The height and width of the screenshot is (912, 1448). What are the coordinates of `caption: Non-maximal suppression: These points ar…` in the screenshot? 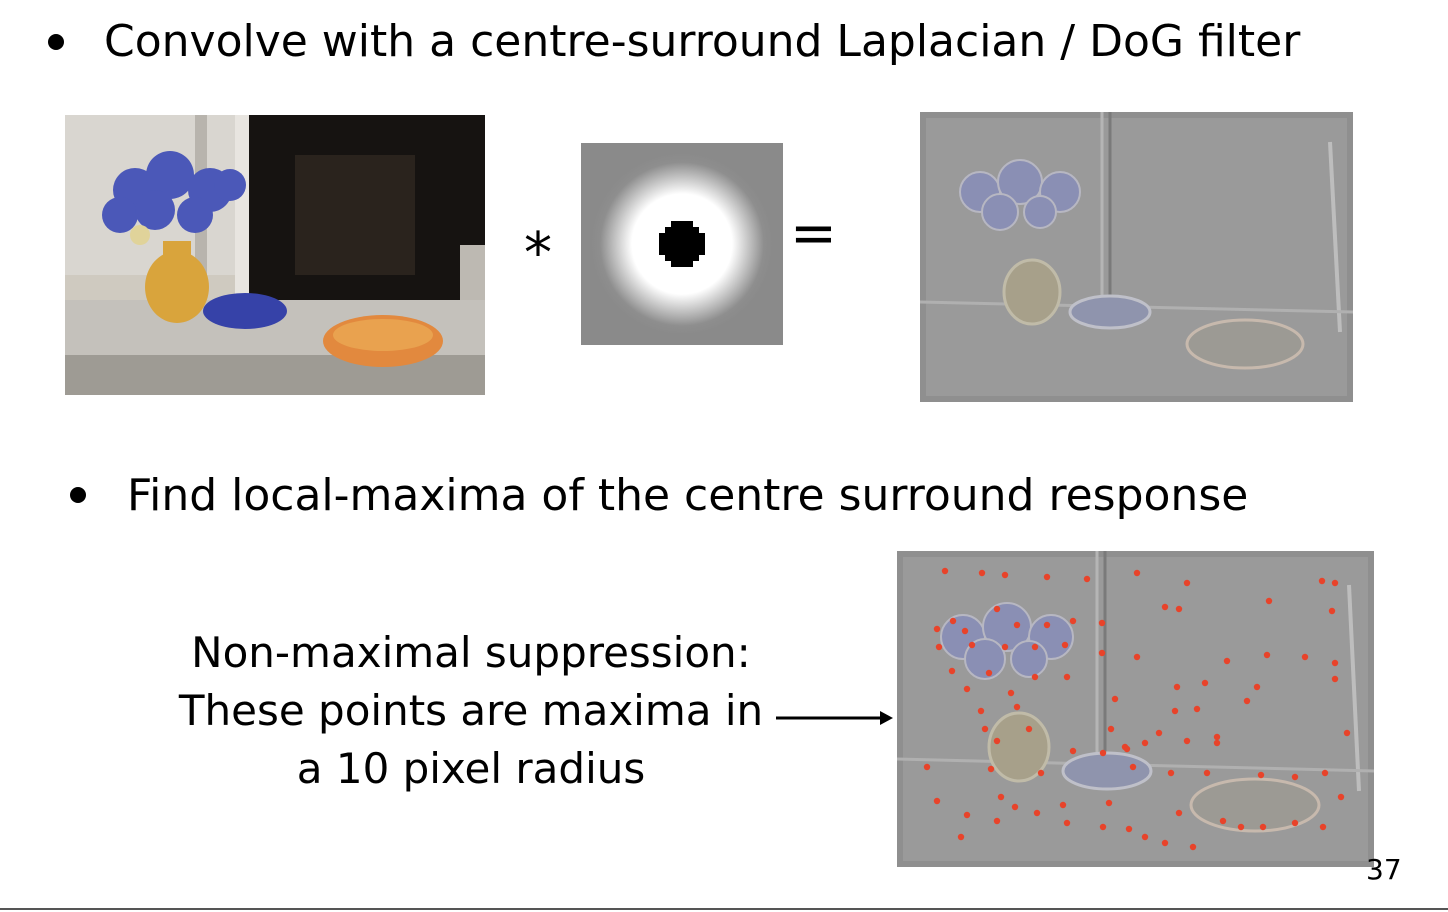 It's located at (471, 711).